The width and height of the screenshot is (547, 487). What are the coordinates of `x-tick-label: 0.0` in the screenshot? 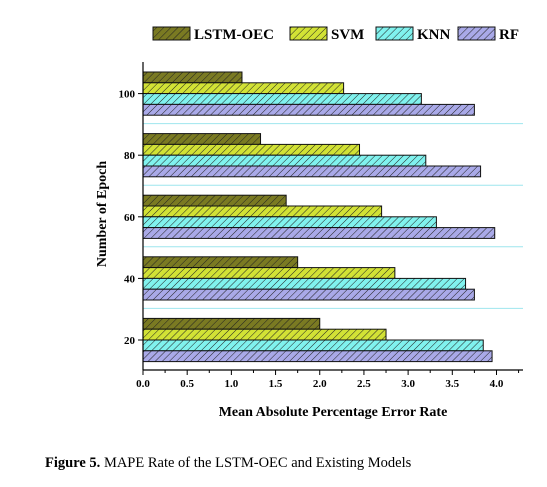 It's located at (143, 384).